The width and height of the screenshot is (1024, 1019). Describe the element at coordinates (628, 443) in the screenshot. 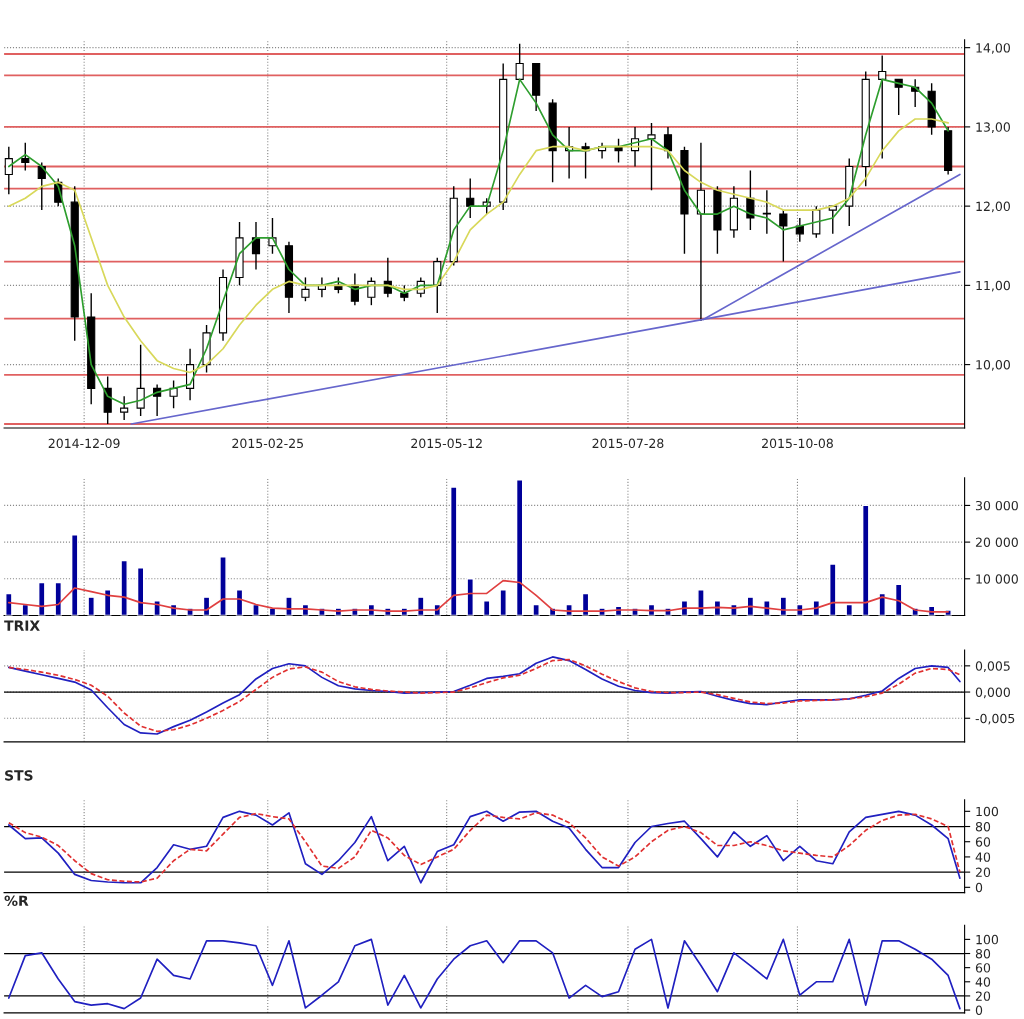

I see `x-tick-label: 2015-07-28` at that location.